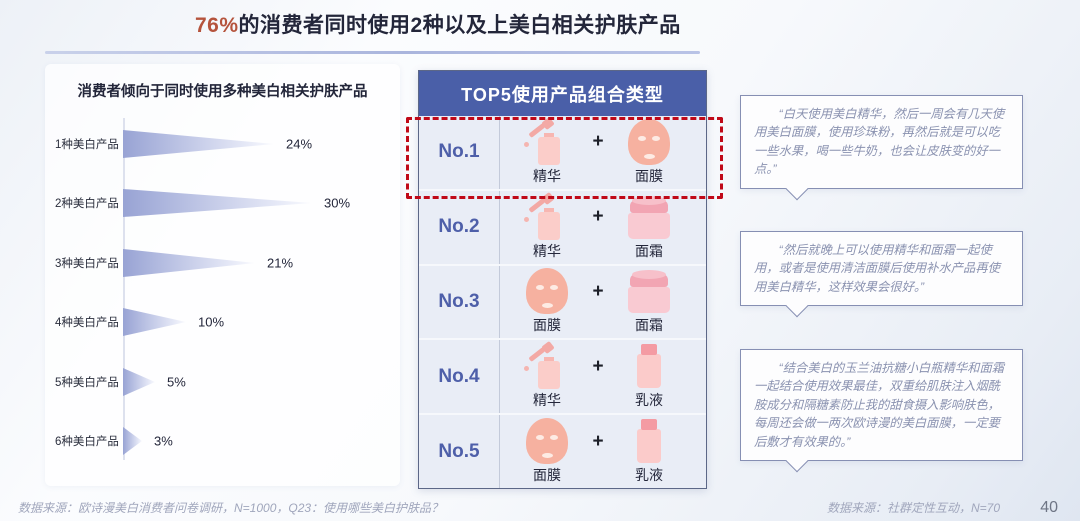  Describe the element at coordinates (459, 302) in the screenshot. I see `rank-label: No.3` at that location.